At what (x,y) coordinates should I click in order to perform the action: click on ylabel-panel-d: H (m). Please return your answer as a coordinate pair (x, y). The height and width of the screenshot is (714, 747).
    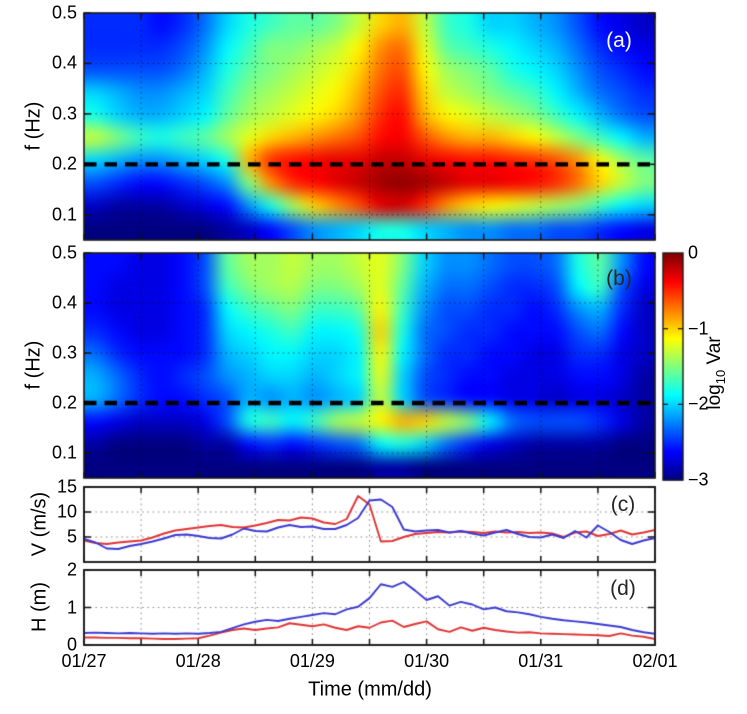
    Looking at the image, I should click on (39, 607).